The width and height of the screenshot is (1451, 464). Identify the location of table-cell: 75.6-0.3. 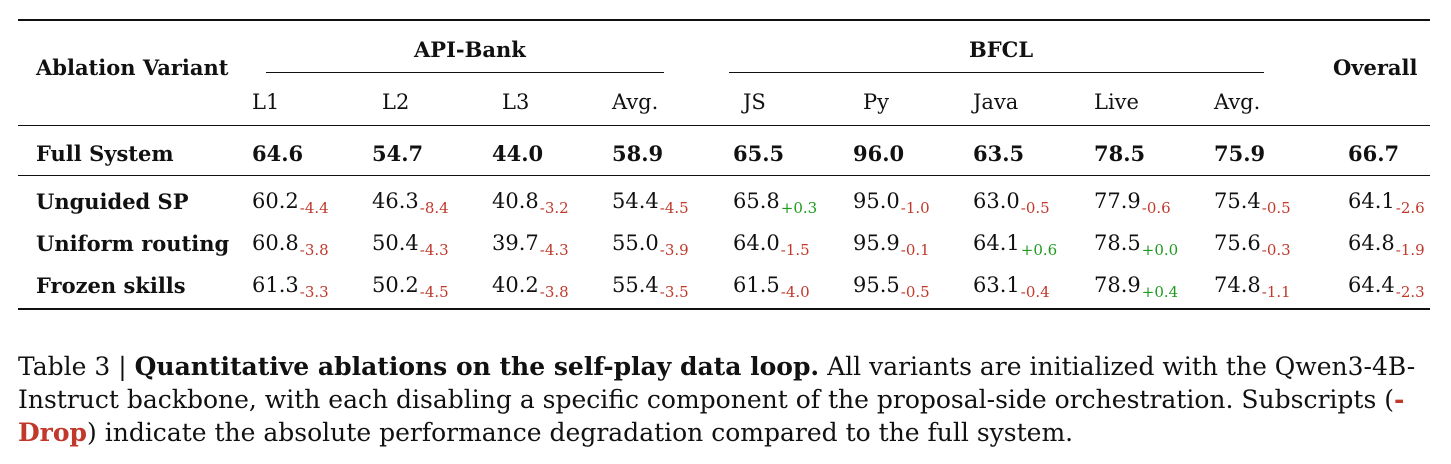
(1252, 244).